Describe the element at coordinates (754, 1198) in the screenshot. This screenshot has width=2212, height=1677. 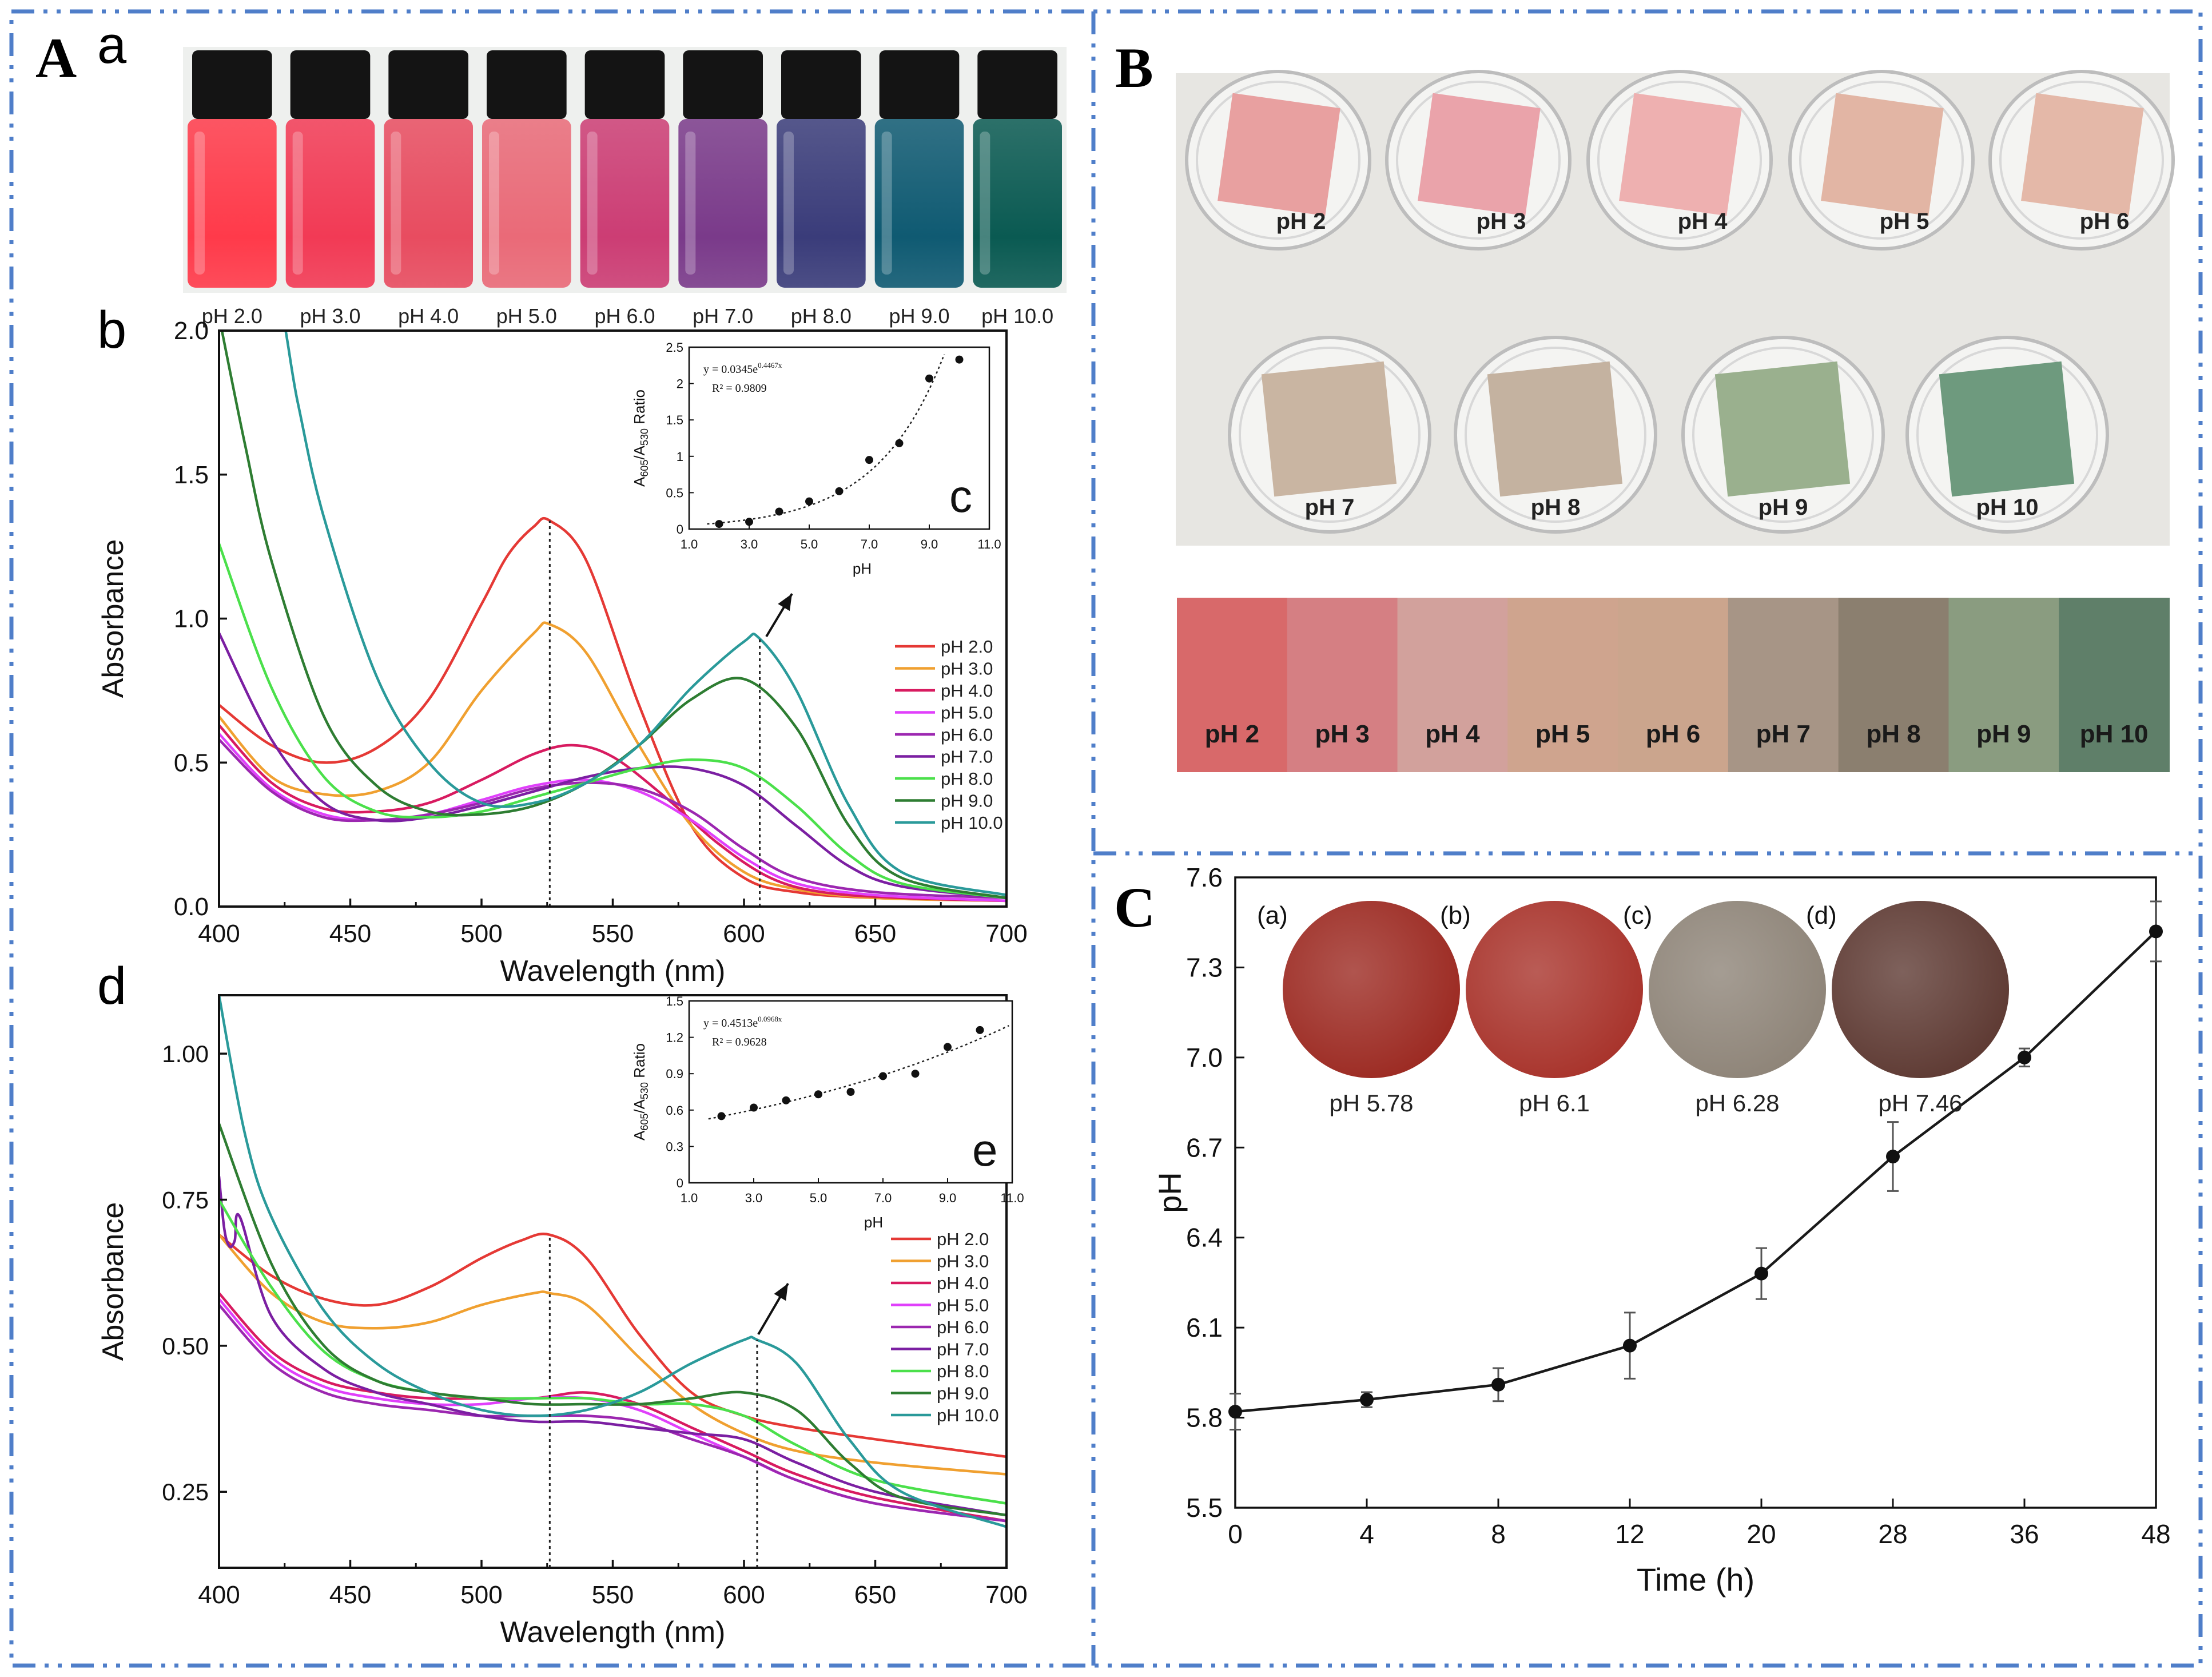
I see `x-tick-label: 3.0` at that location.